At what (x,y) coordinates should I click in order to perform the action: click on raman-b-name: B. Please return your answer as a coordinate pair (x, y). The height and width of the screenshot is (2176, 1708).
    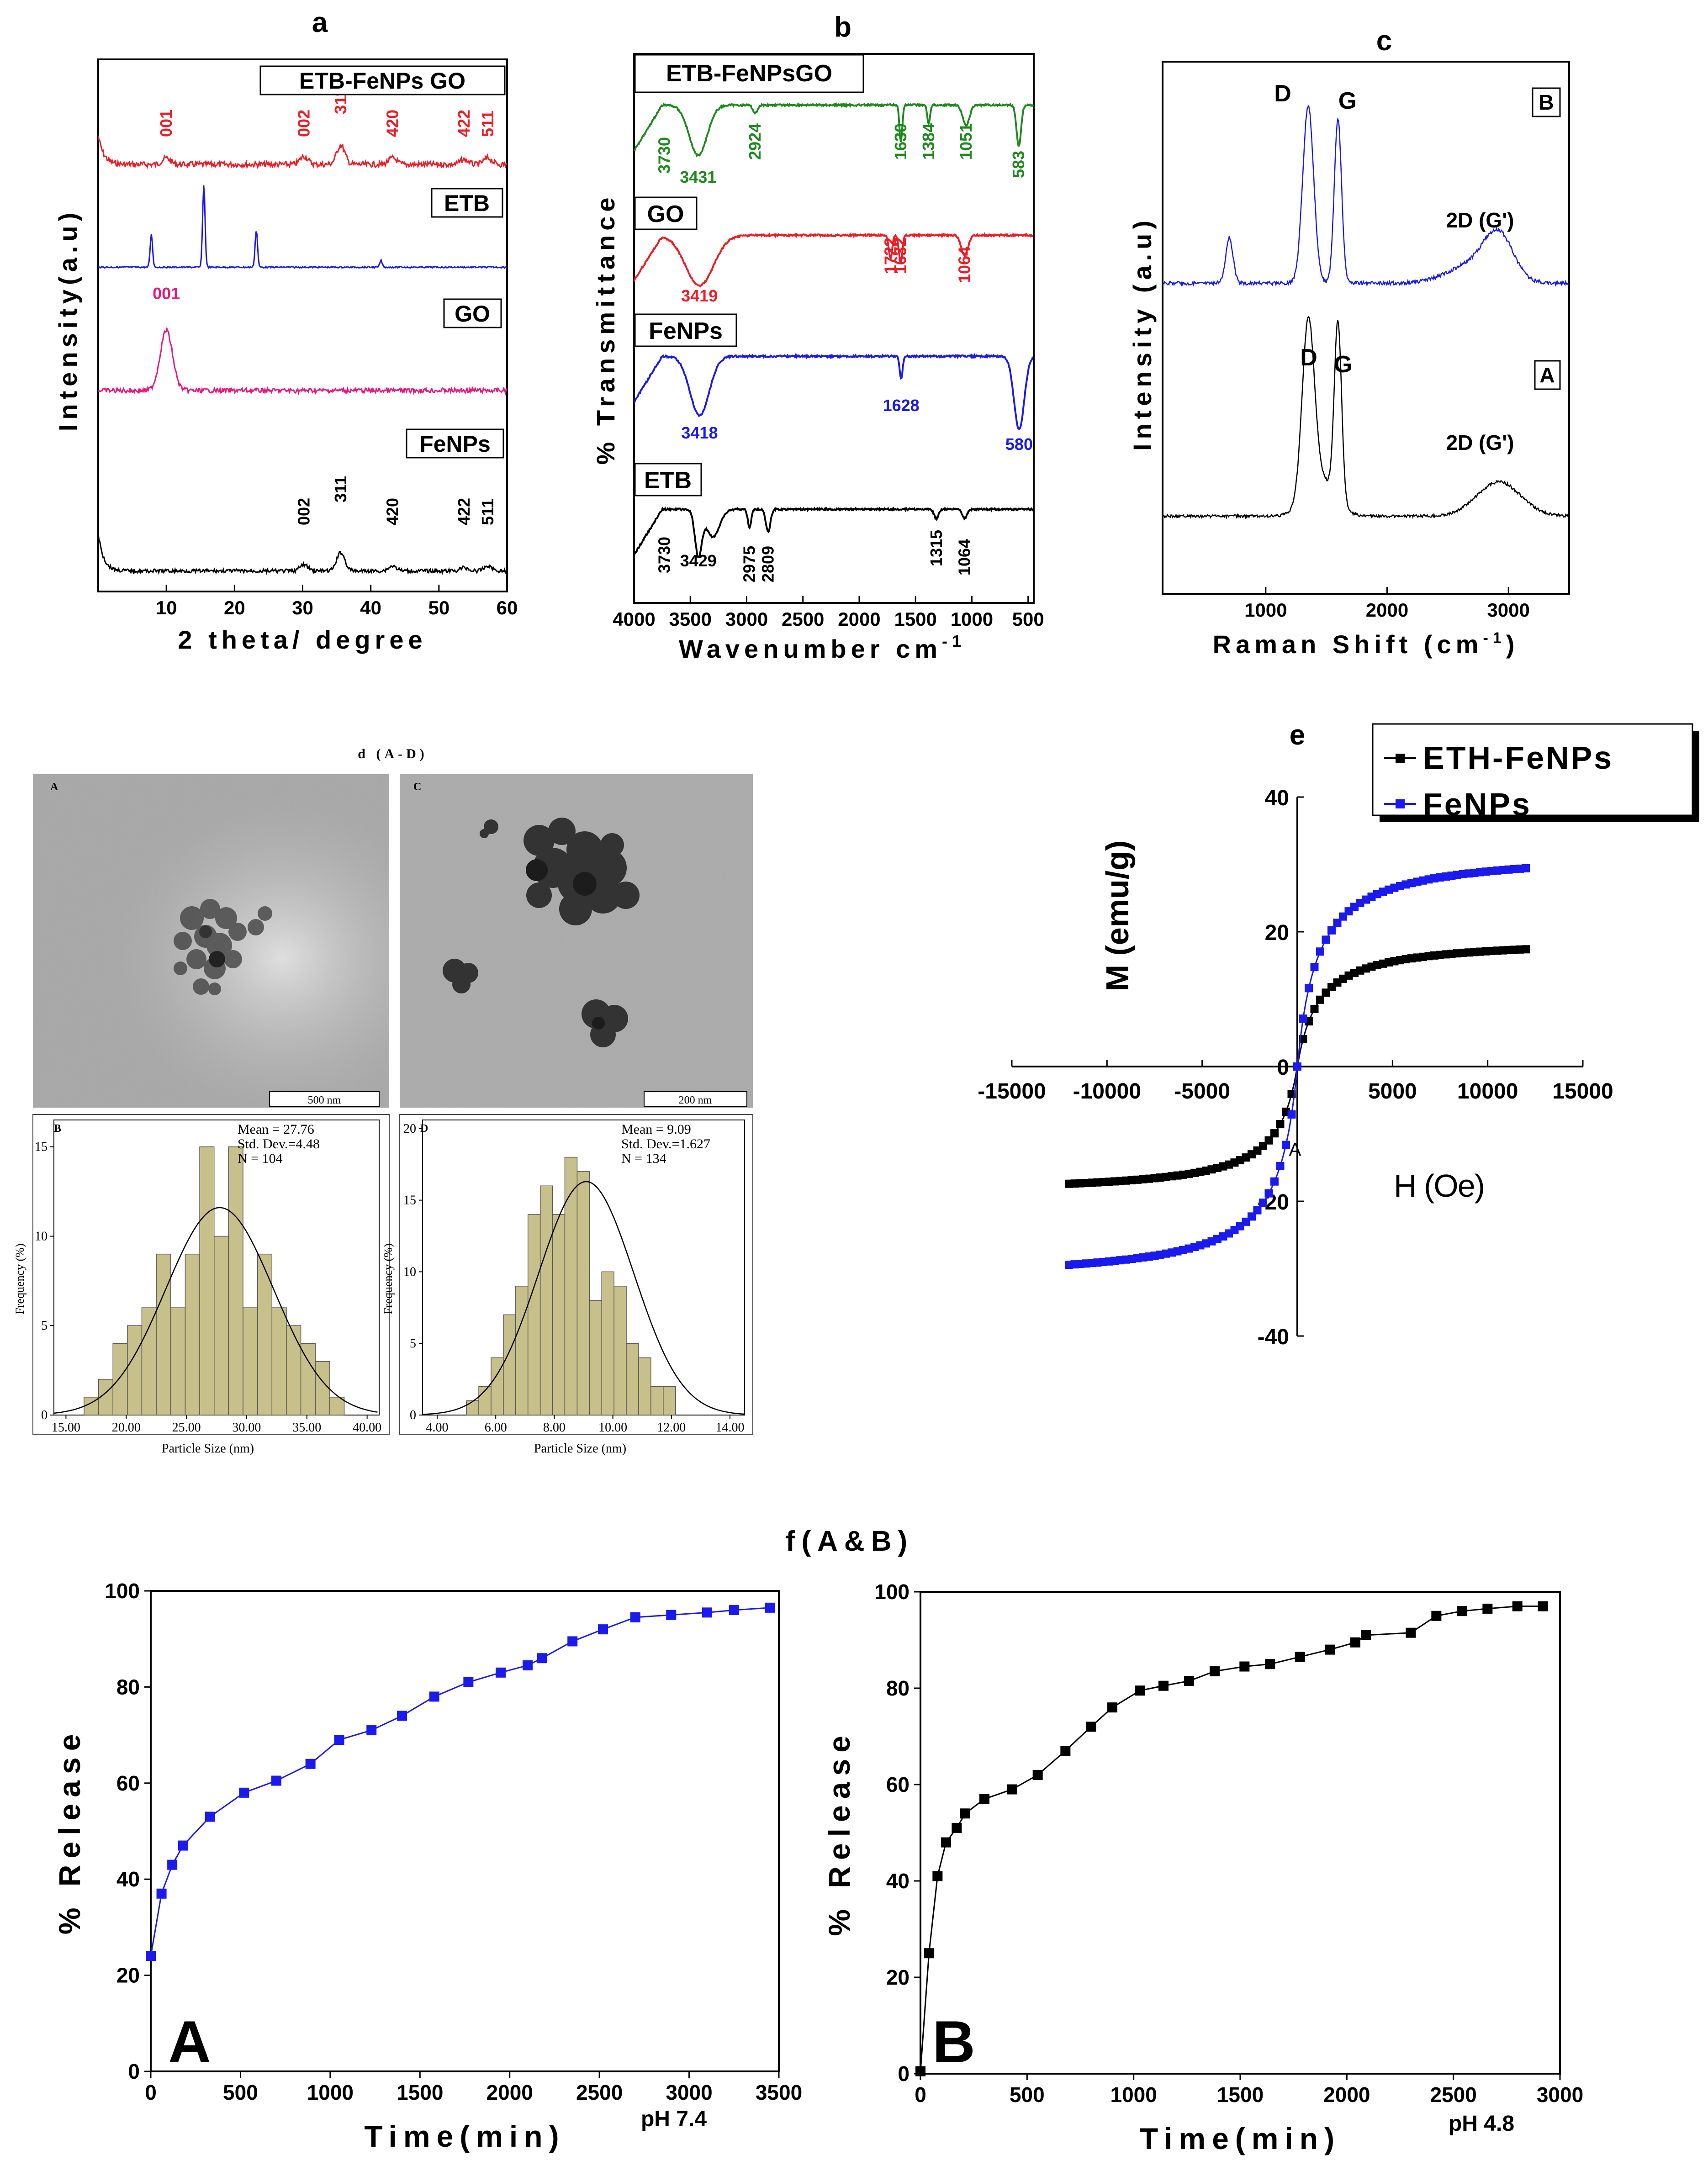
    Looking at the image, I should click on (1546, 102).